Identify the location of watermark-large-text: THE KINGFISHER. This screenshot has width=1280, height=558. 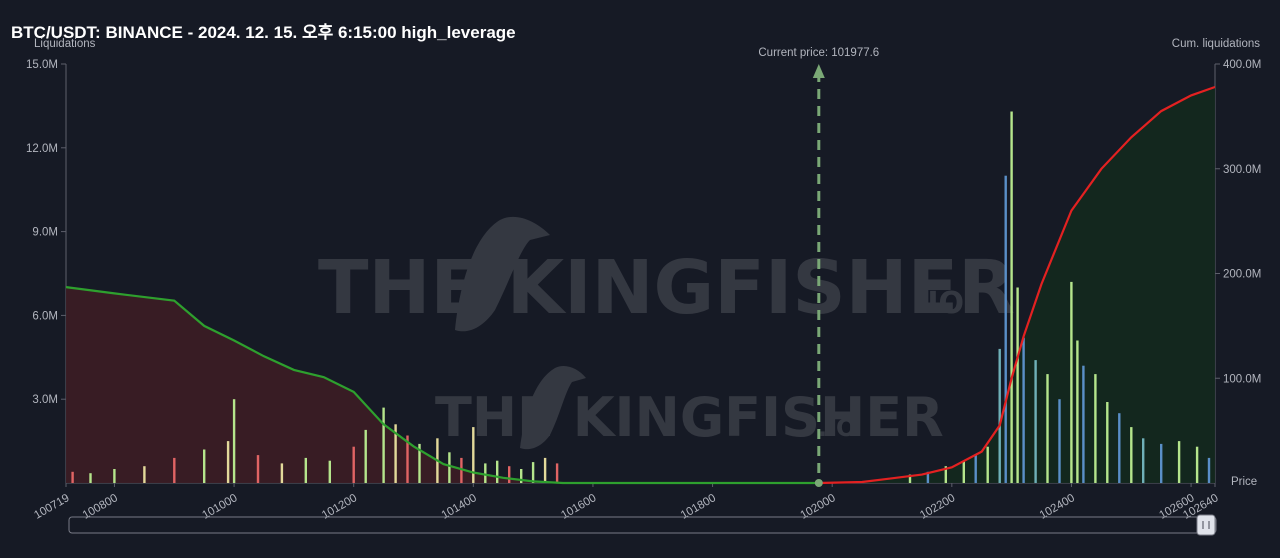
(666, 288).